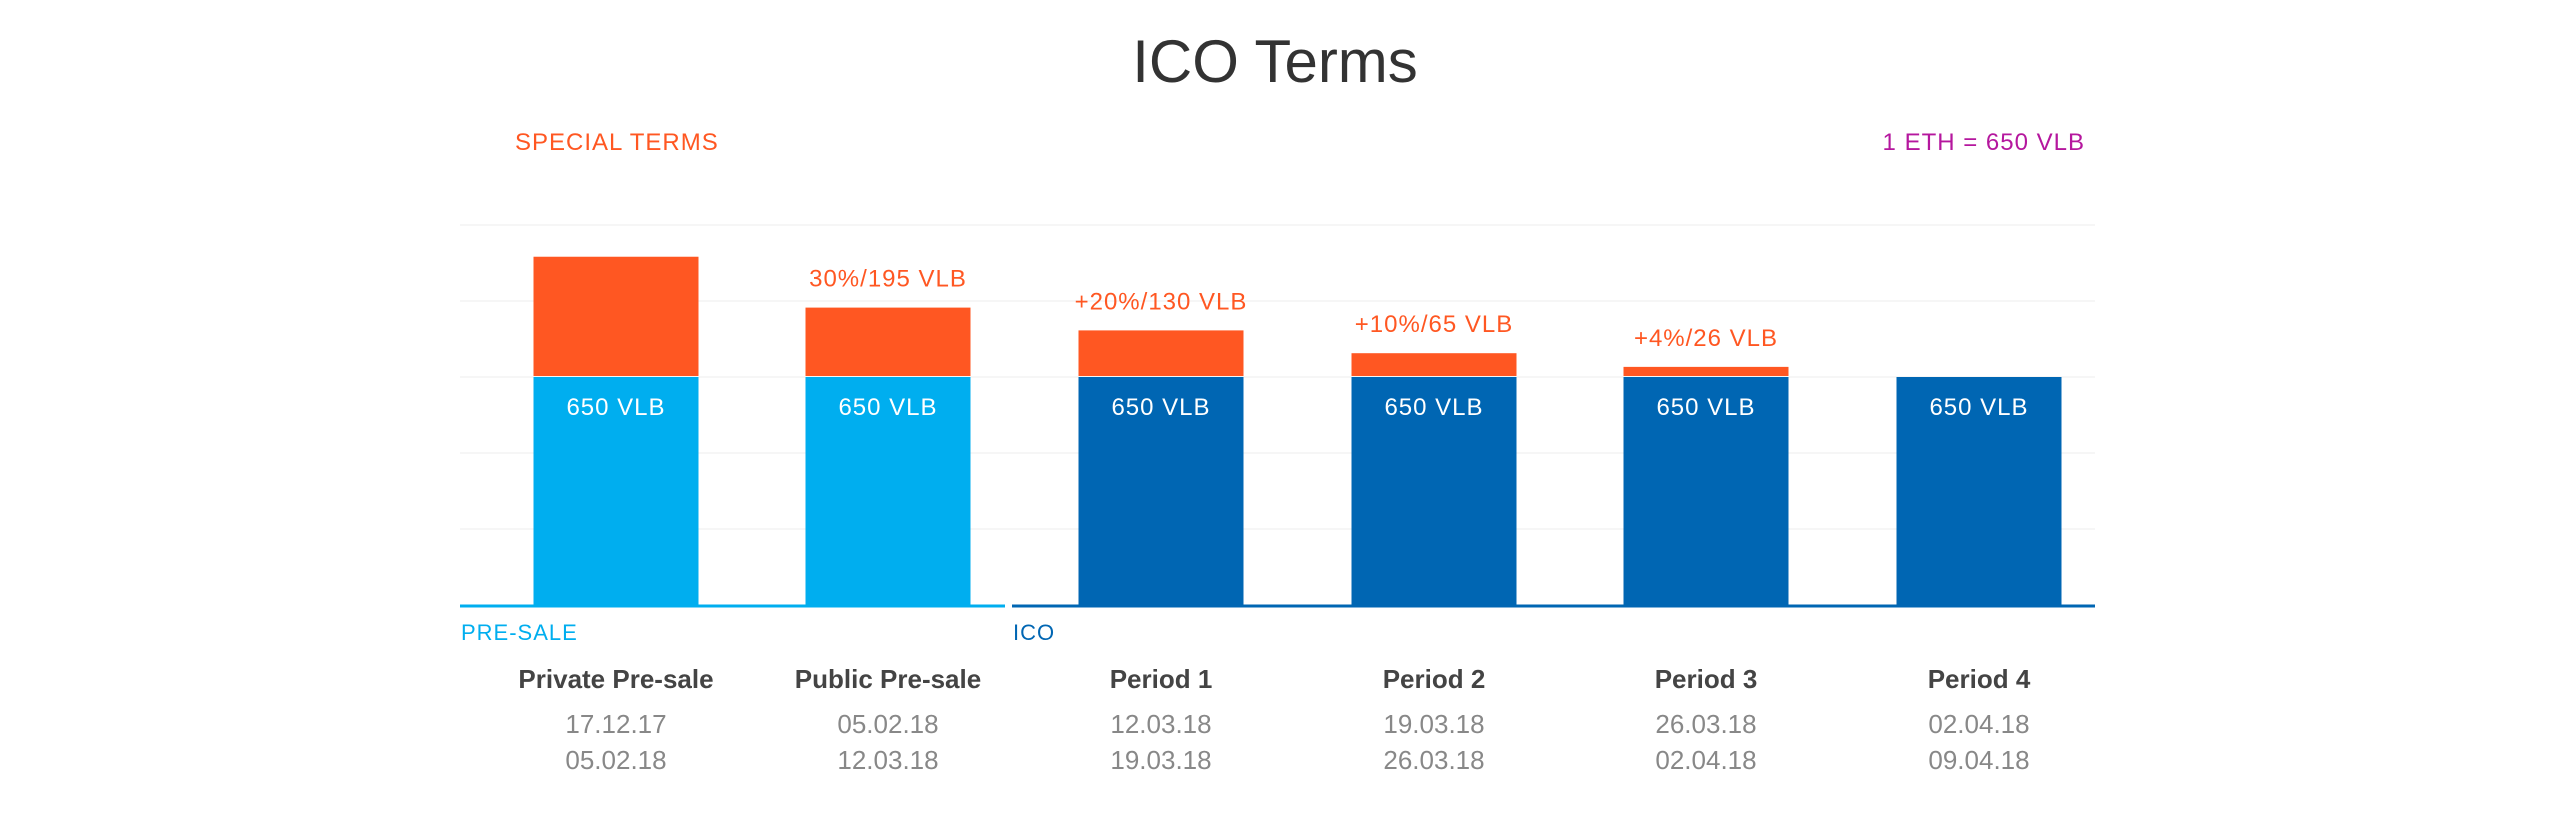 This screenshot has width=2550, height=833. What do you see at coordinates (1034, 632) in the screenshot?
I see `group-label: ICO` at bounding box center [1034, 632].